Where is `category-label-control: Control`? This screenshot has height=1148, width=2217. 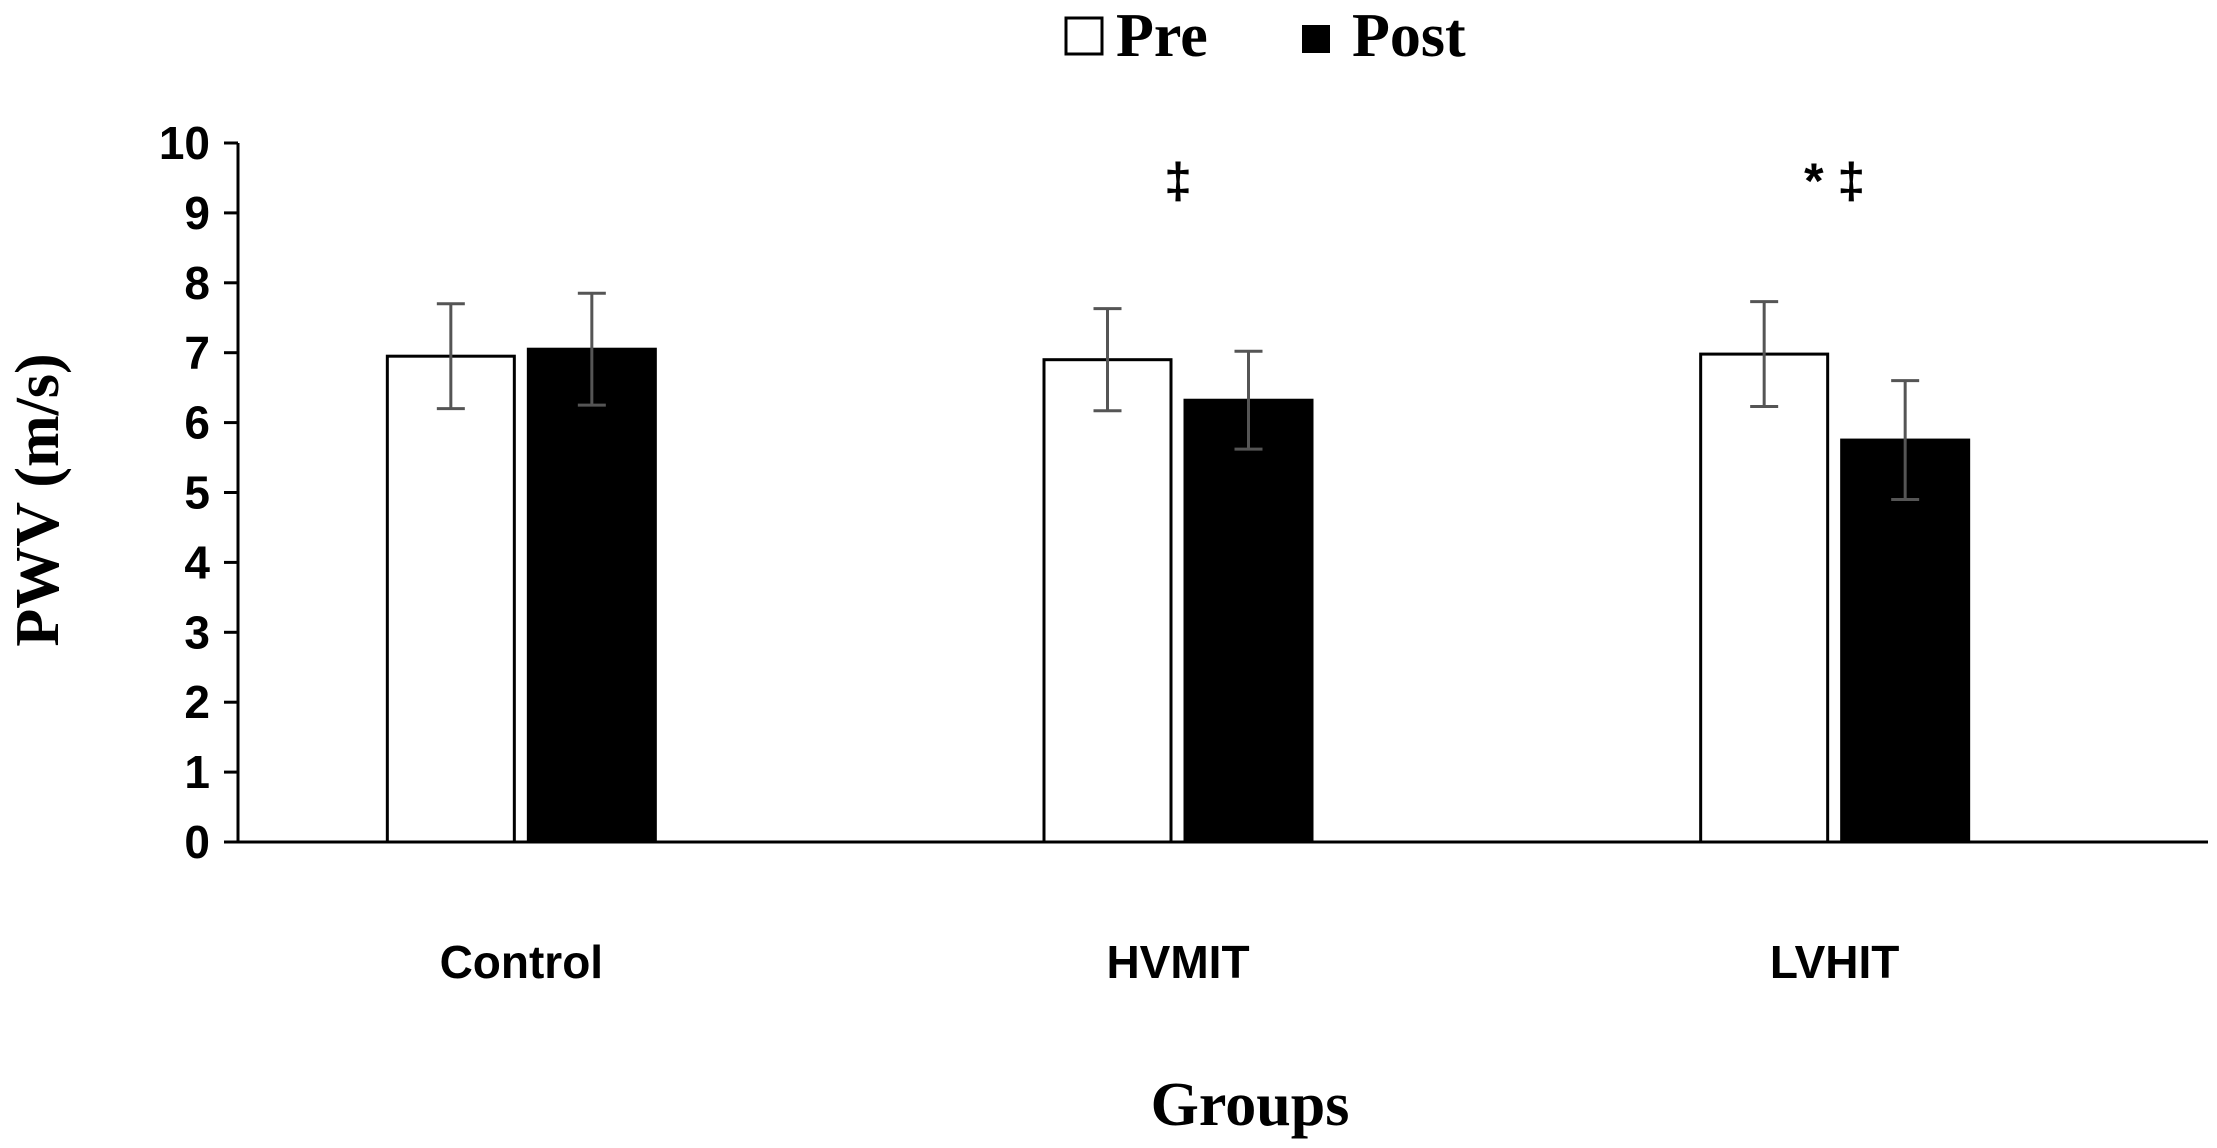
category-label-control: Control is located at coordinates (522, 962).